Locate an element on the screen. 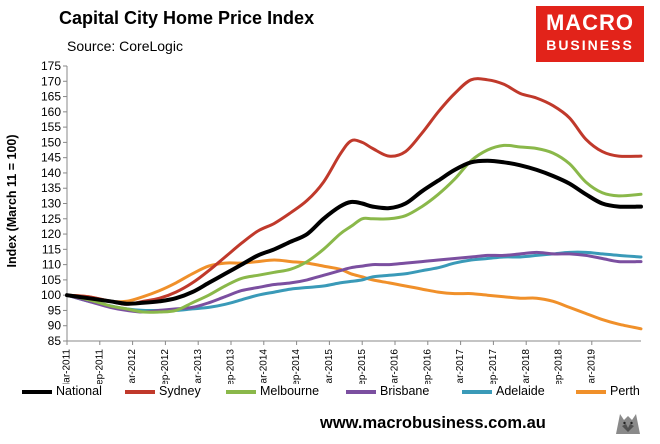  y-tick-label: 150 is located at coordinates (51, 142).